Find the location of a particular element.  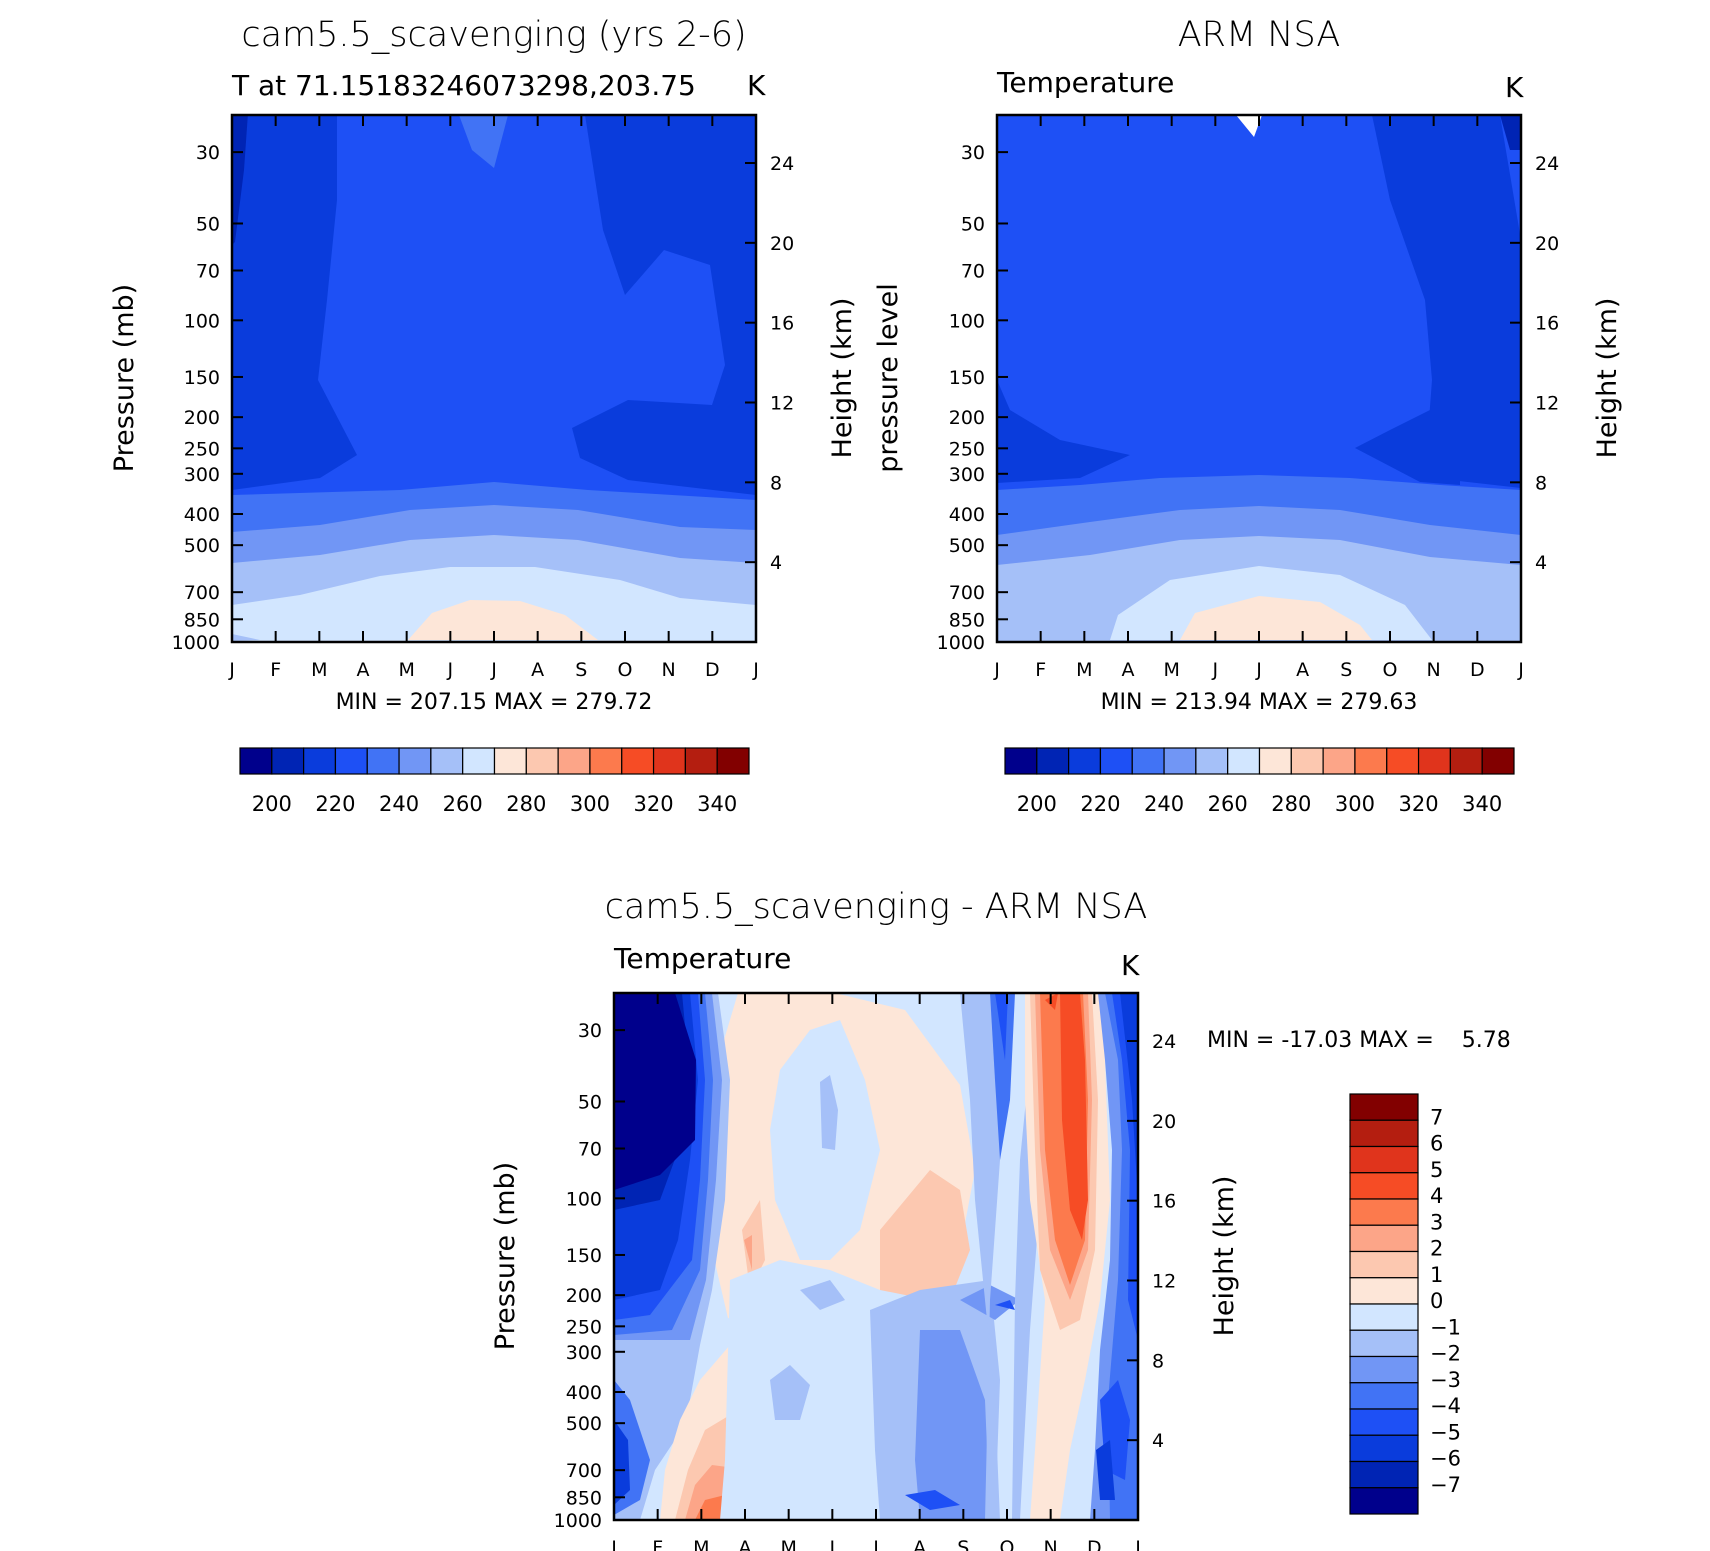

x-tick-label: F is located at coordinates (1040, 670).